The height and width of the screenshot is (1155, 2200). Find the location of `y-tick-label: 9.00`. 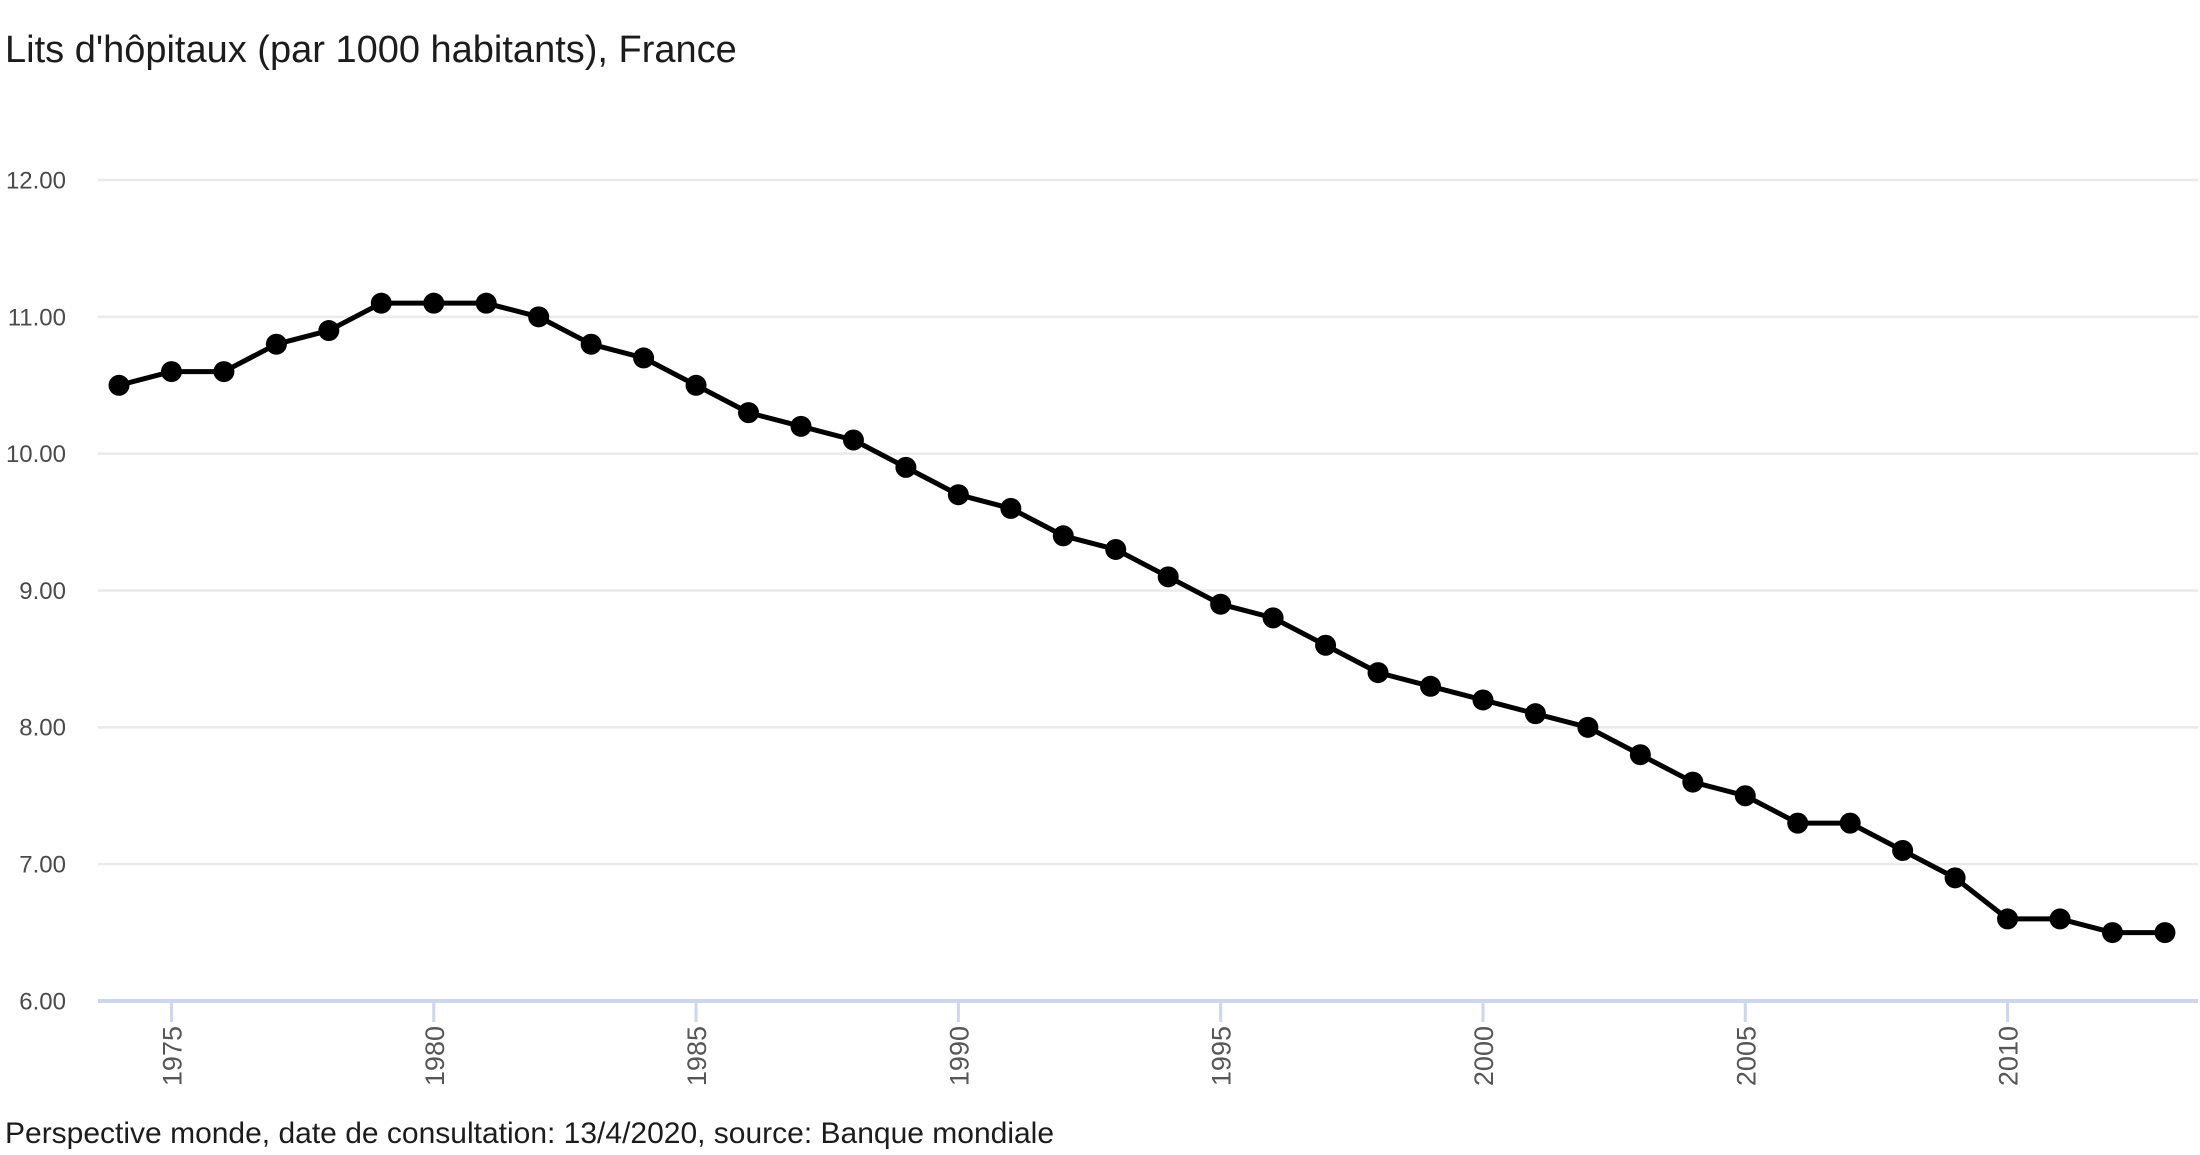

y-tick-label: 9.00 is located at coordinates (42, 591).